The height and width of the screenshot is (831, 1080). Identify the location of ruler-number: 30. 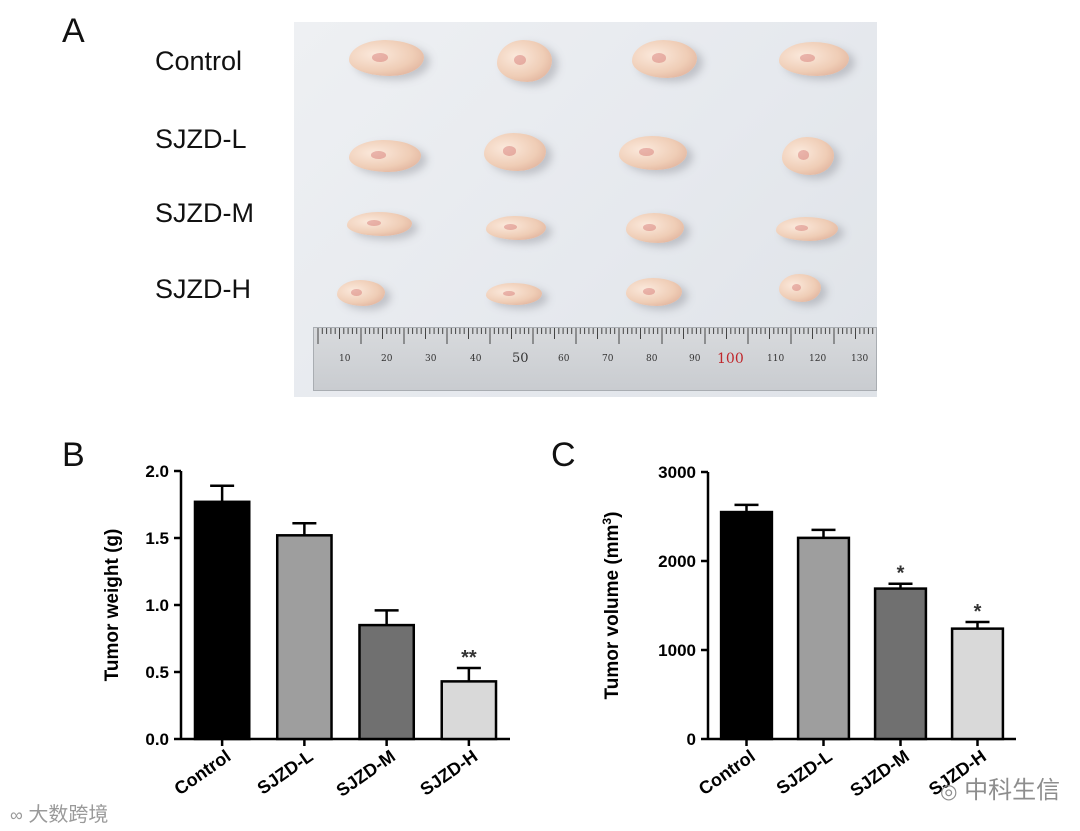
(431, 359).